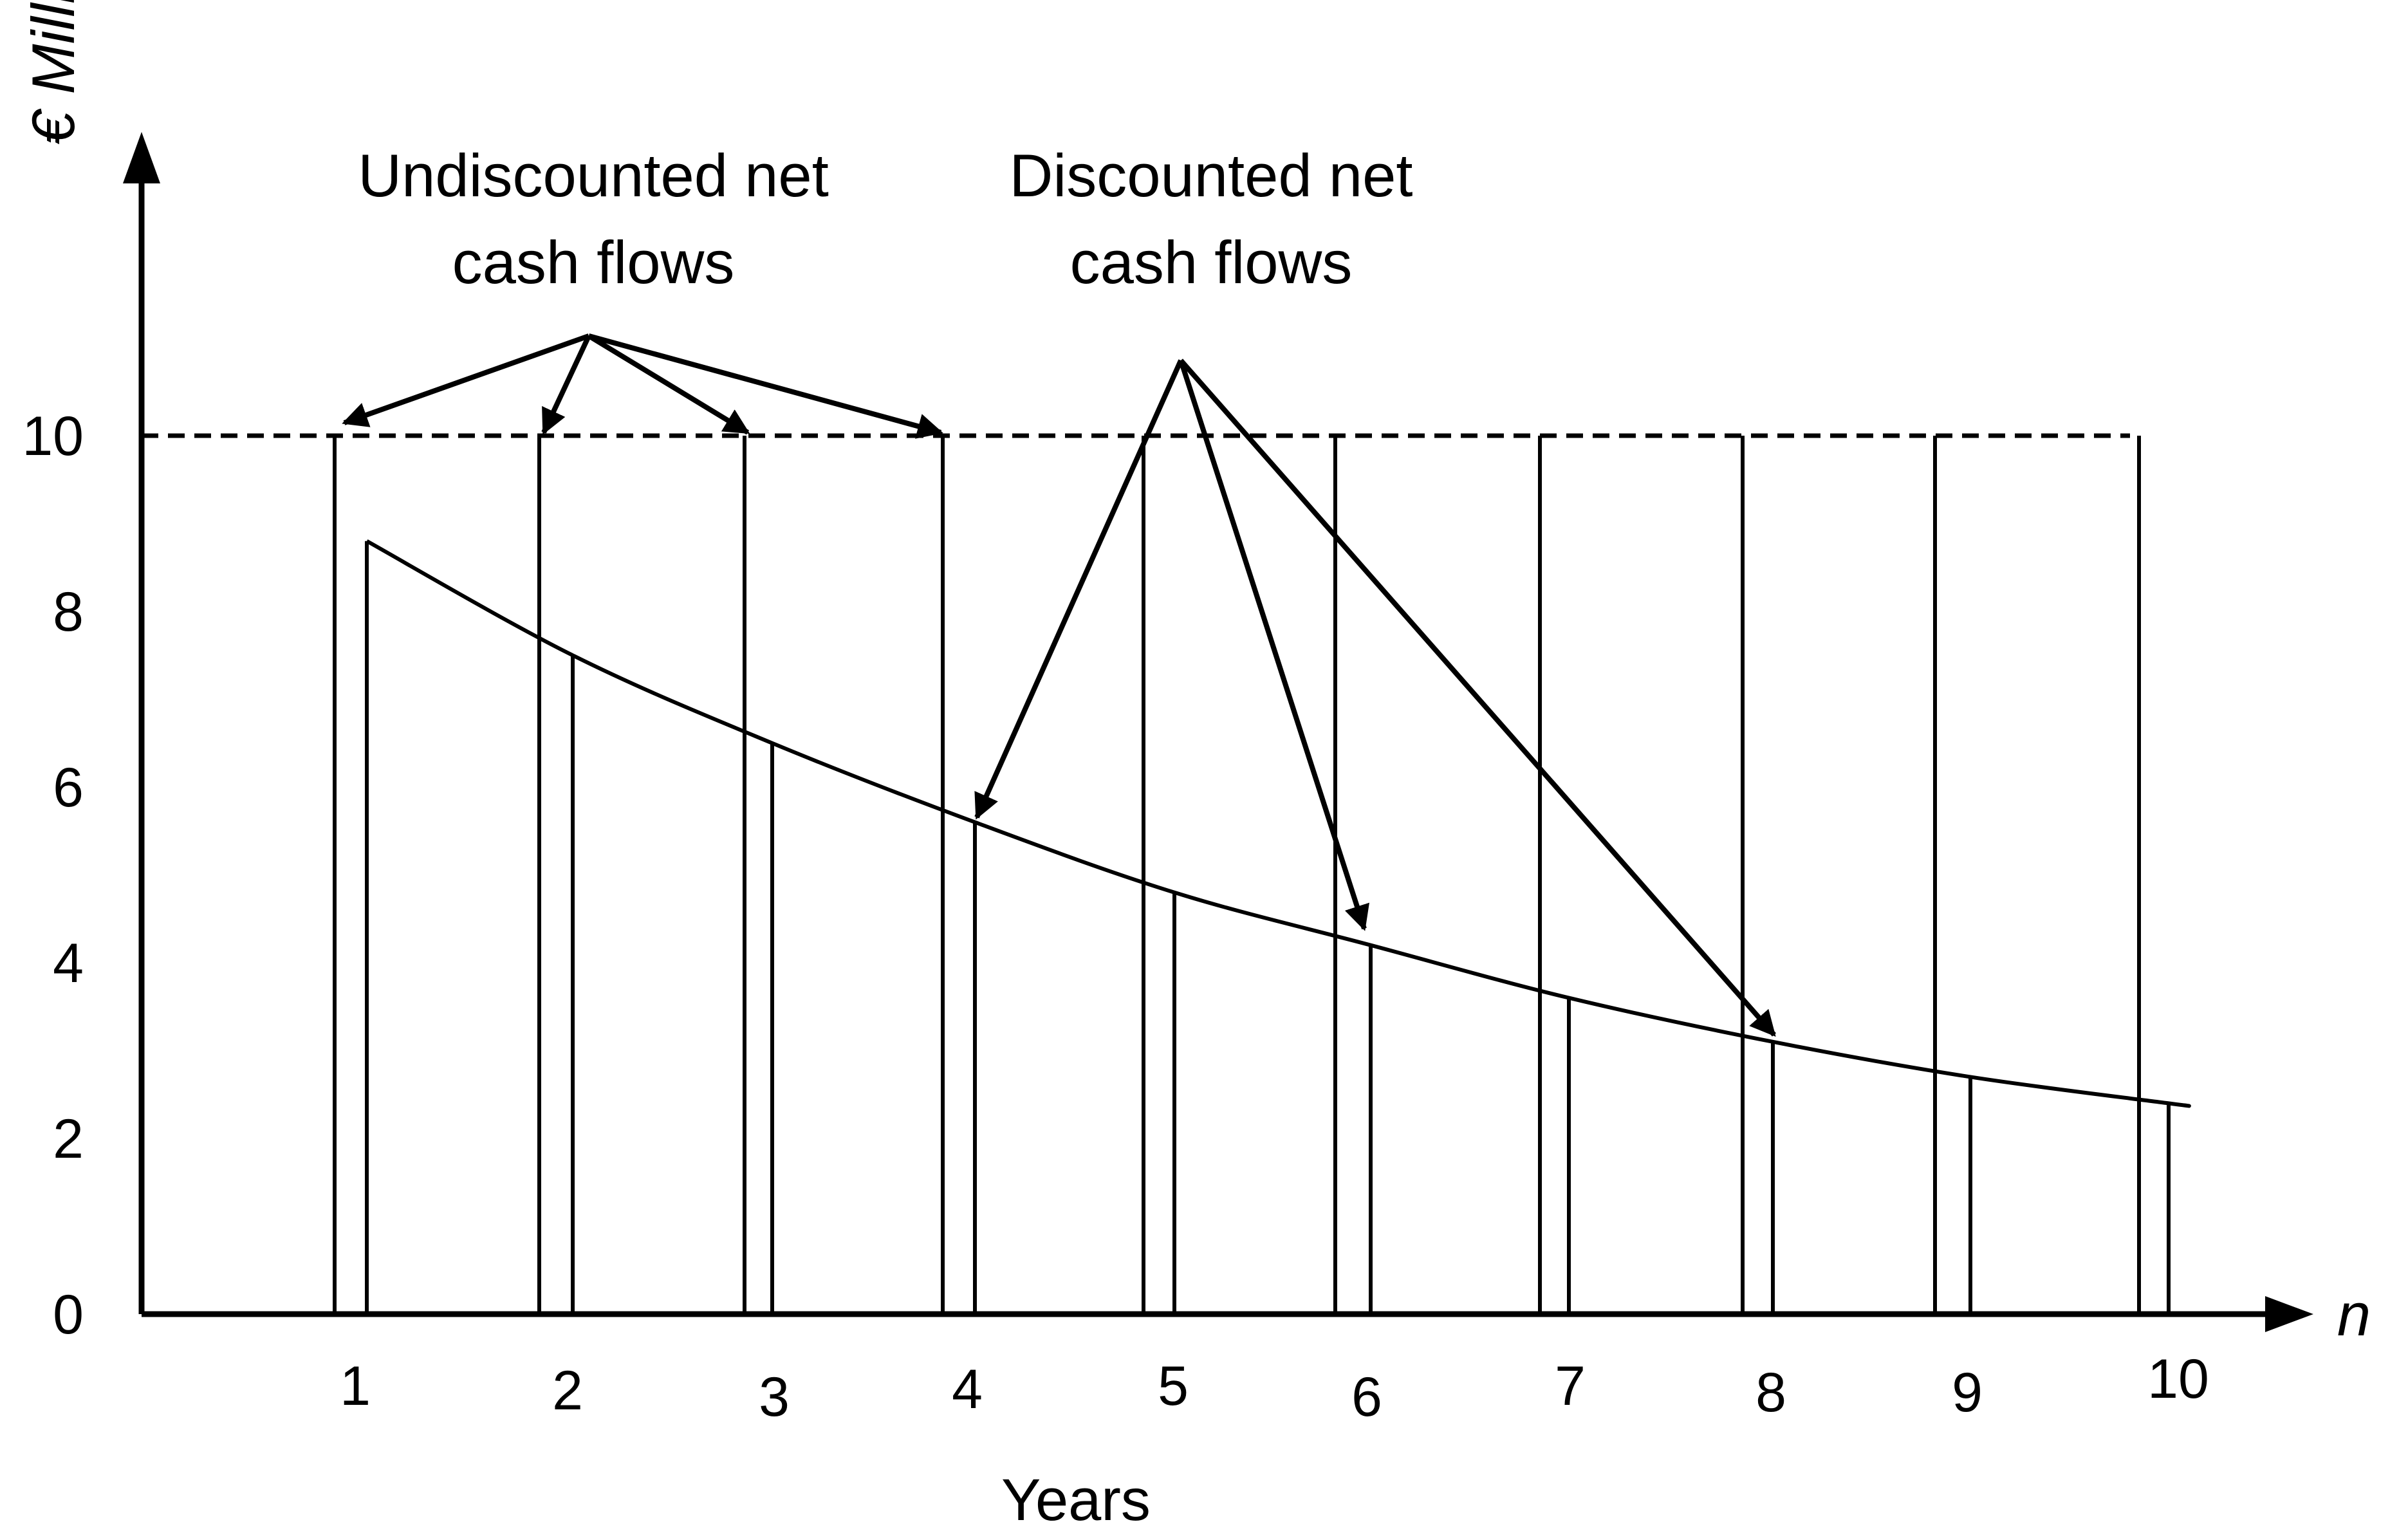 The height and width of the screenshot is (1540, 2408). I want to click on y-tick-label: 4, so click(68, 963).